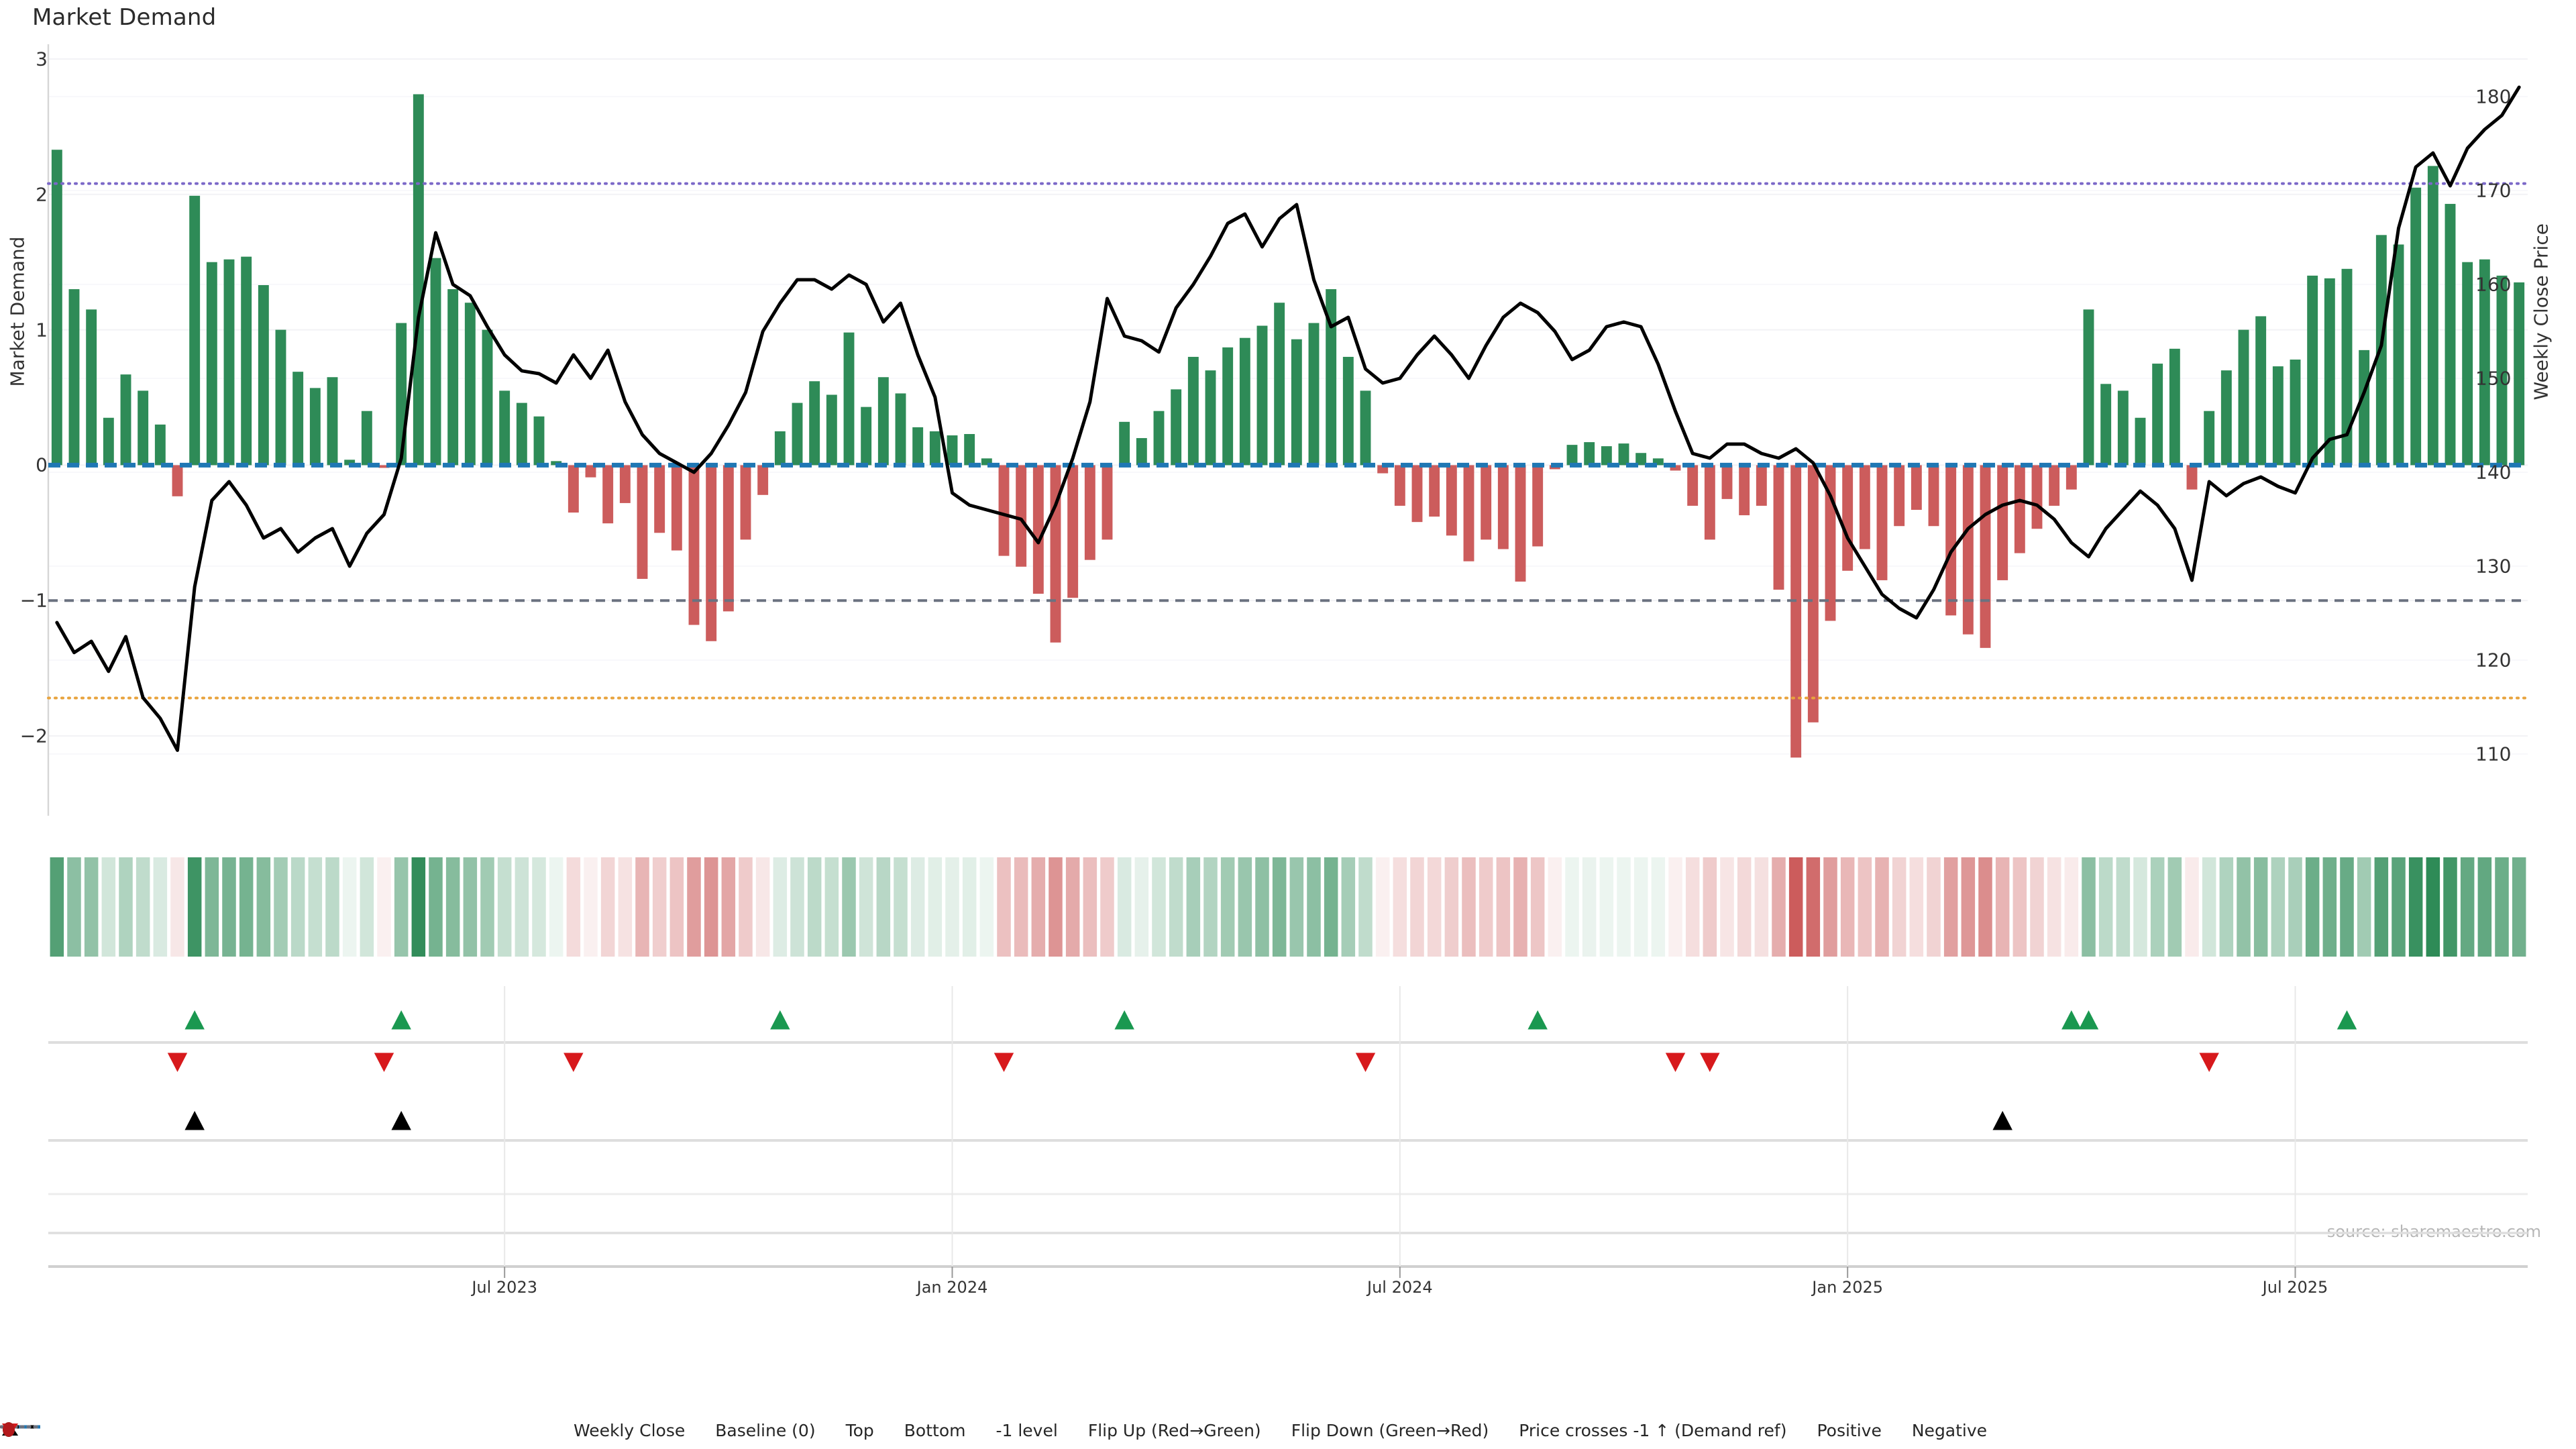 Image resolution: width=2576 pixels, height=1449 pixels. Describe the element at coordinates (952, 1287) in the screenshot. I see `x-axis-tick: Jan 2024` at that location.